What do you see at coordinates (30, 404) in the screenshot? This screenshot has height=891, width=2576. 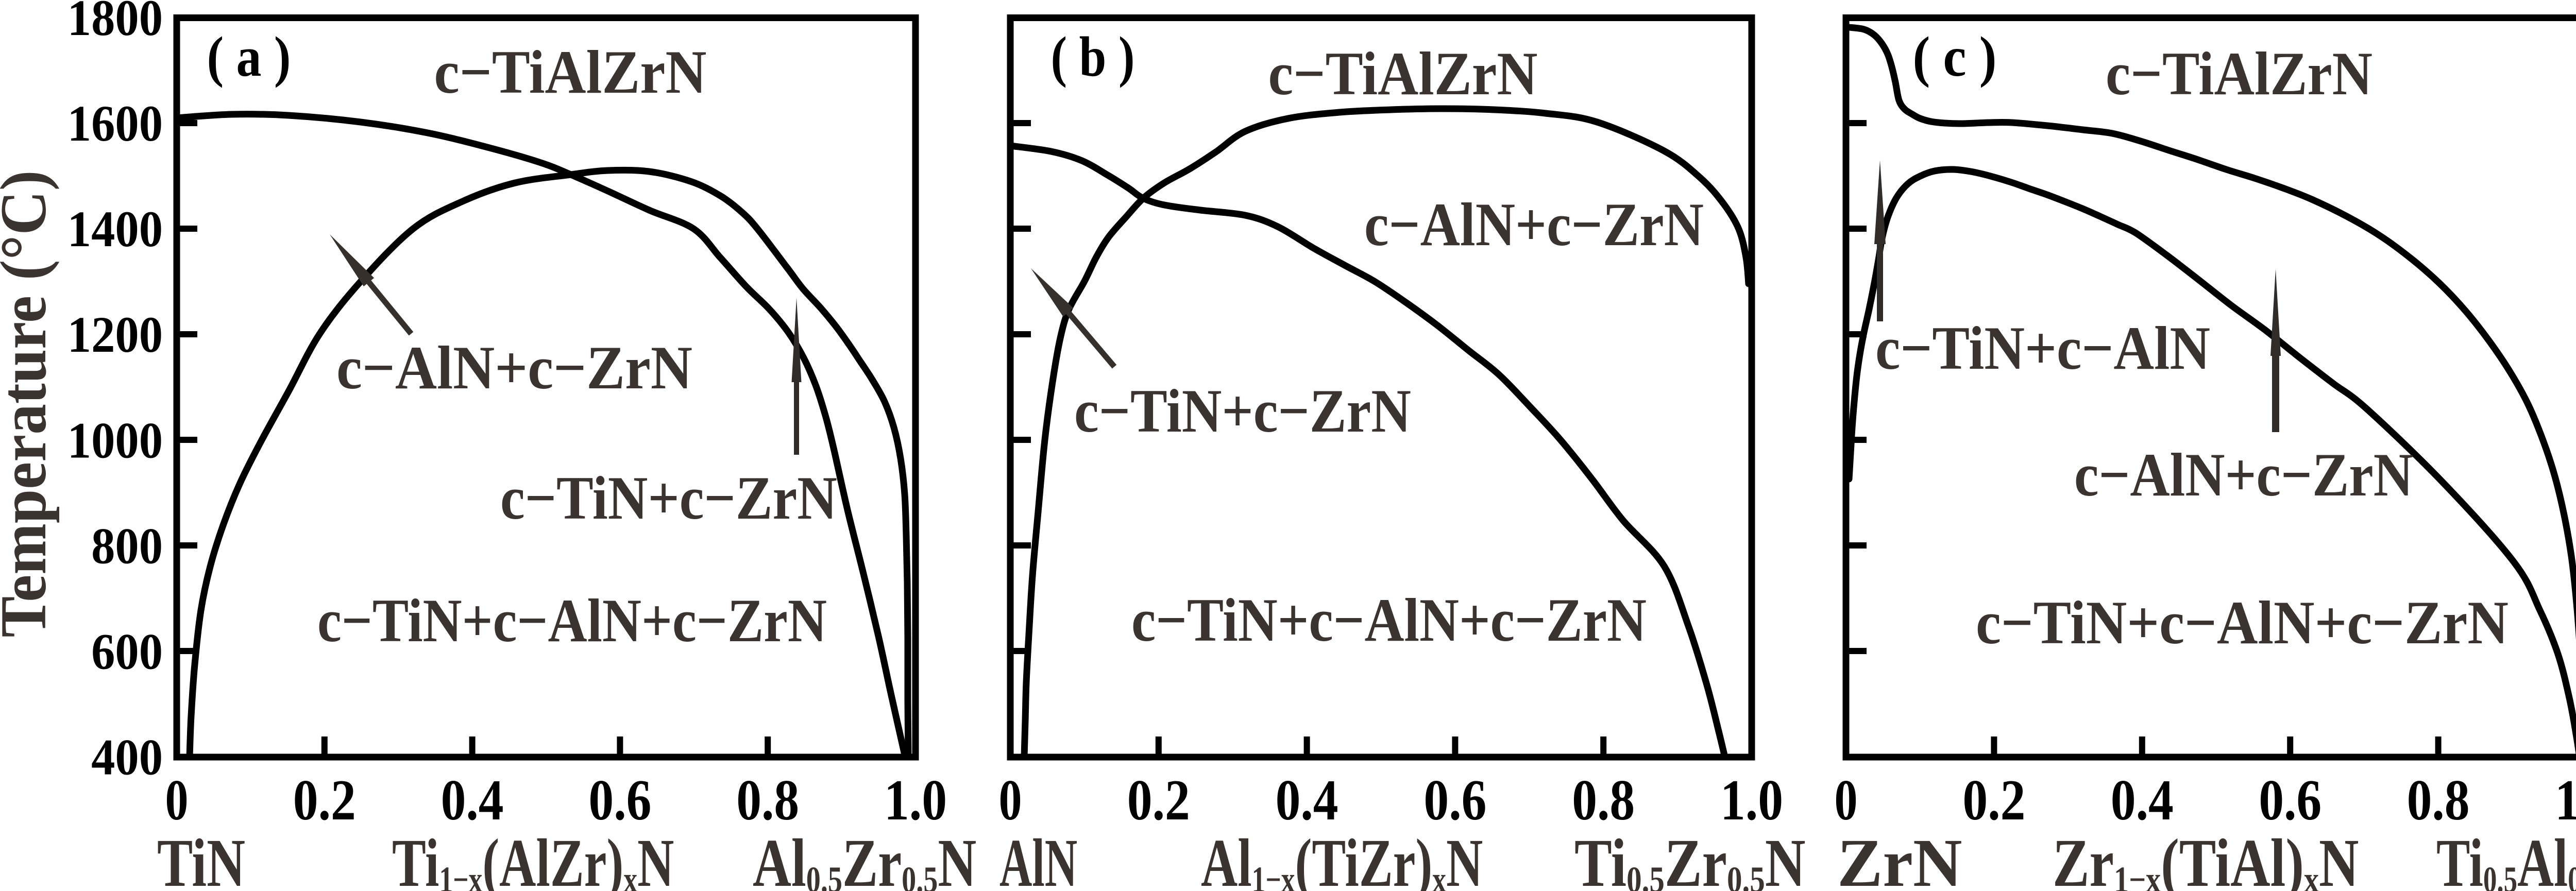 I see `svg-text: Temperature (°C)` at bounding box center [30, 404].